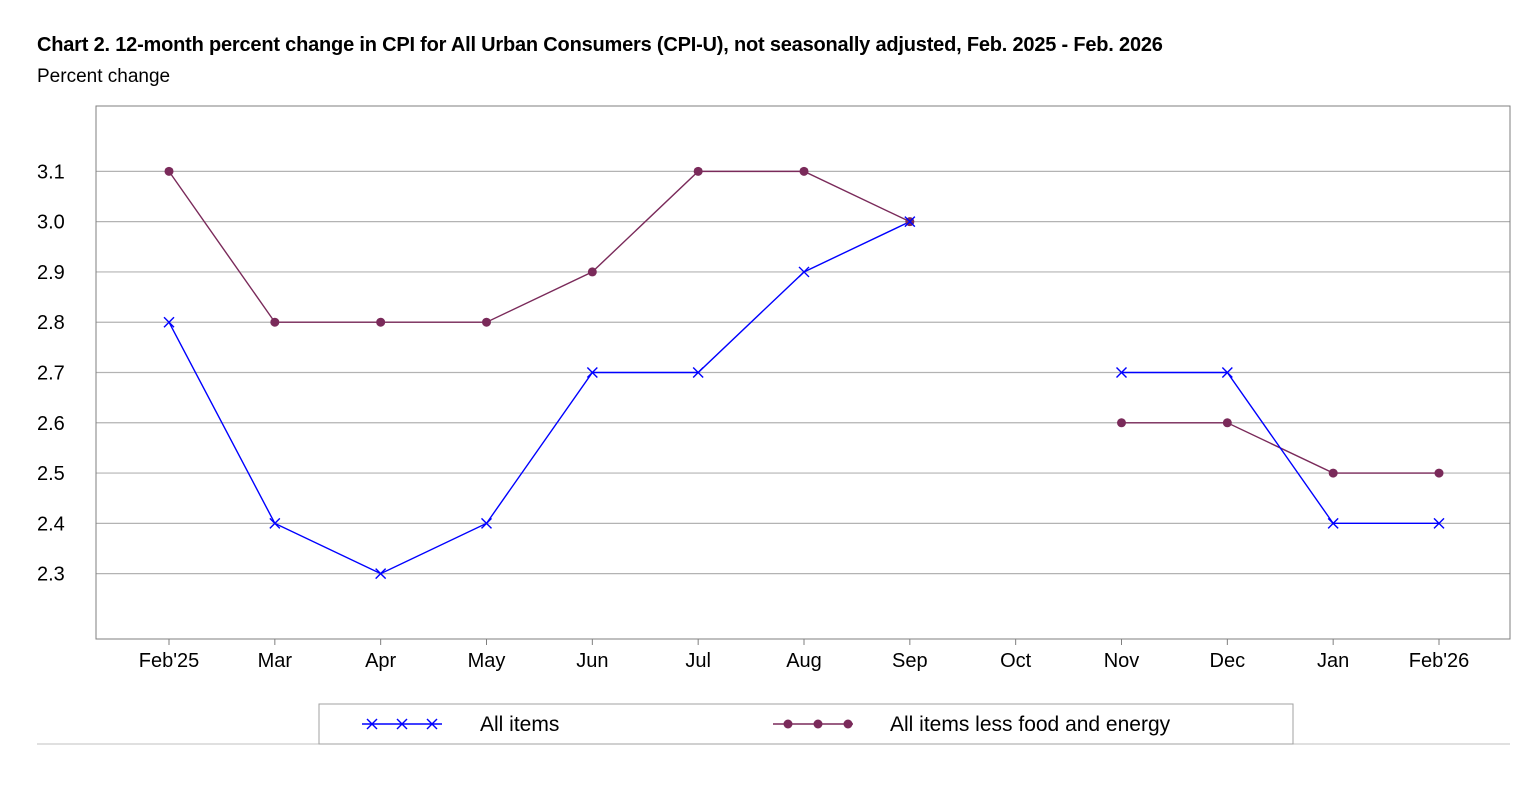  What do you see at coordinates (1439, 661) in the screenshot?
I see `x-tick-label: Feb'26` at bounding box center [1439, 661].